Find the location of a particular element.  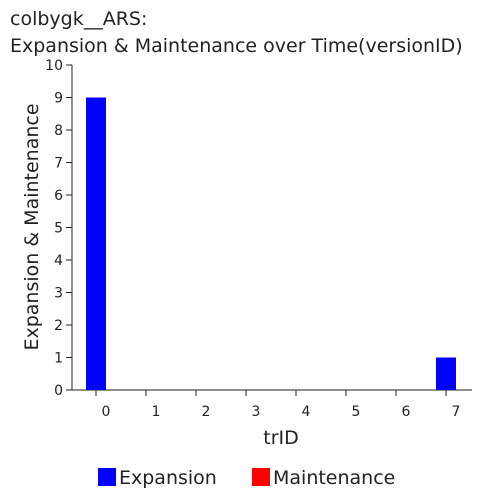

y-tick-label: 5 is located at coordinates (58, 229).